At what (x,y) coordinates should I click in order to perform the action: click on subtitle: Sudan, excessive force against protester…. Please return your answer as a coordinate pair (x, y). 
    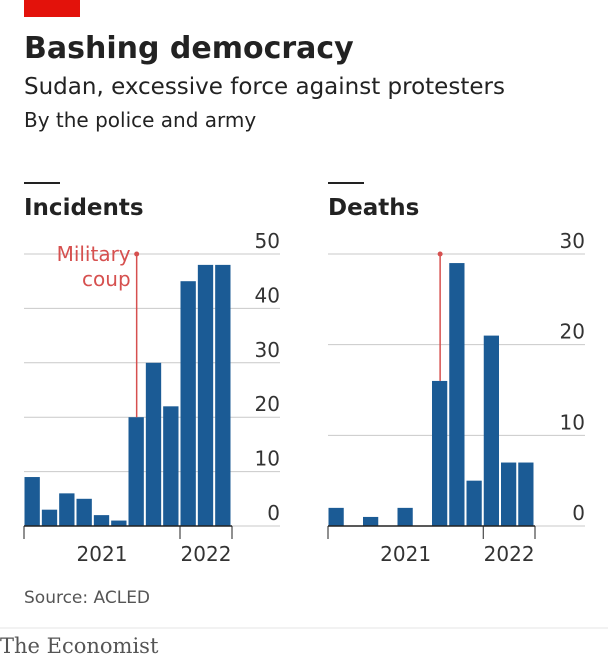
    Looking at the image, I should click on (264, 87).